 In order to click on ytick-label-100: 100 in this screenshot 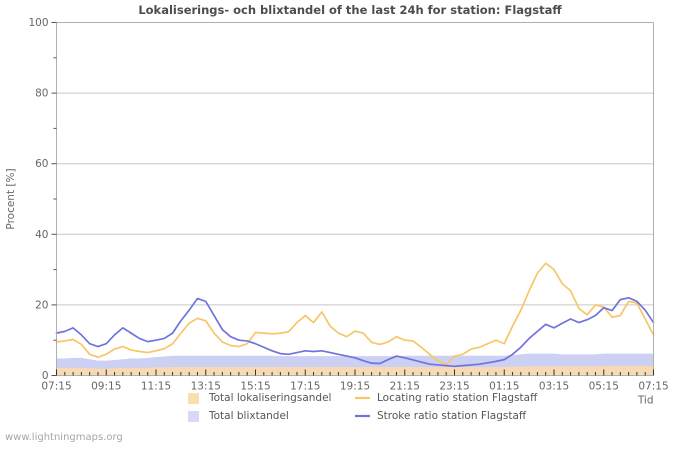, I will do `click(38, 23)`.